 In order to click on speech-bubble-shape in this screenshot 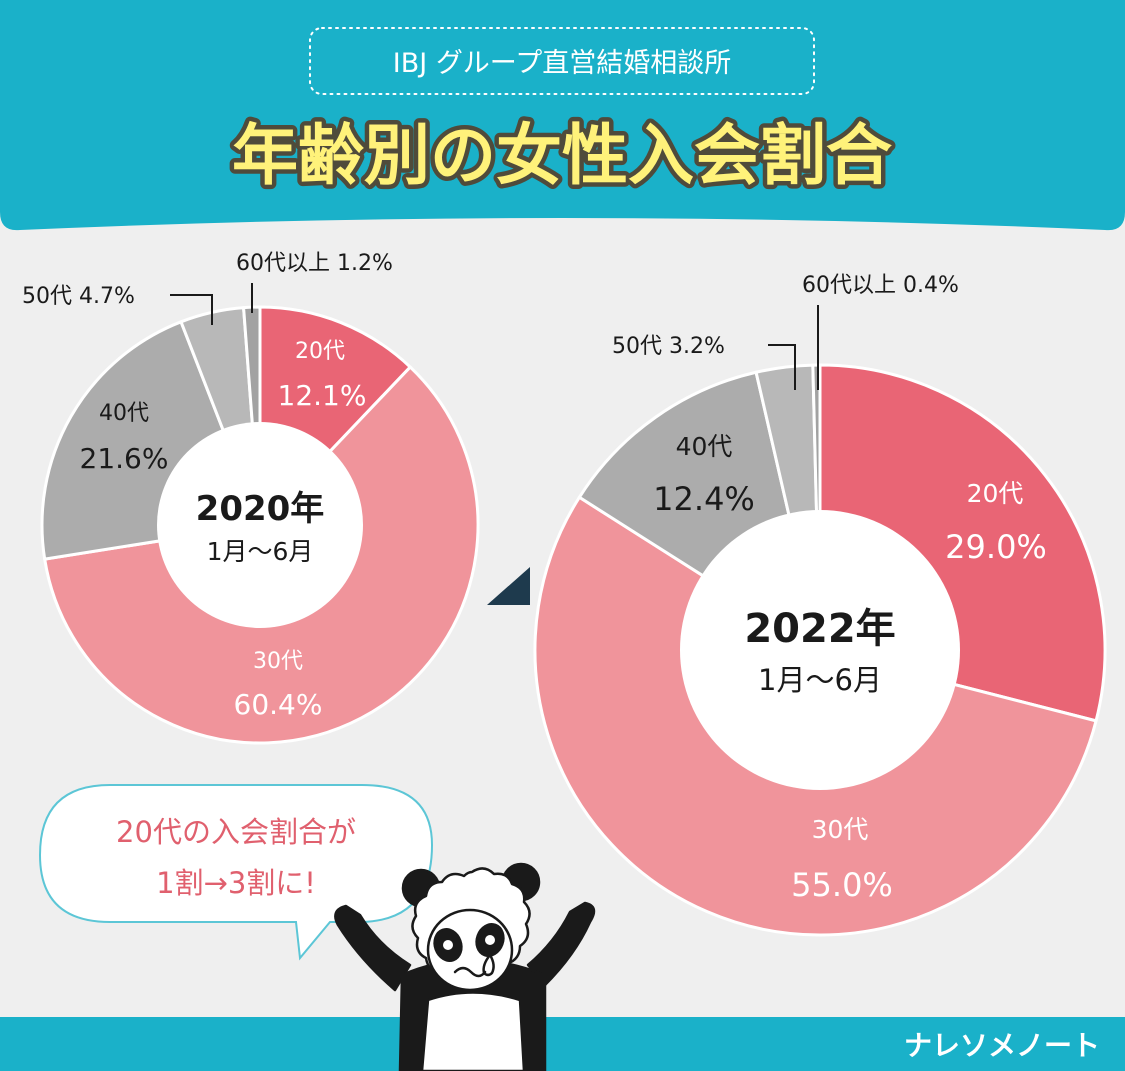, I will do `click(236, 872)`.